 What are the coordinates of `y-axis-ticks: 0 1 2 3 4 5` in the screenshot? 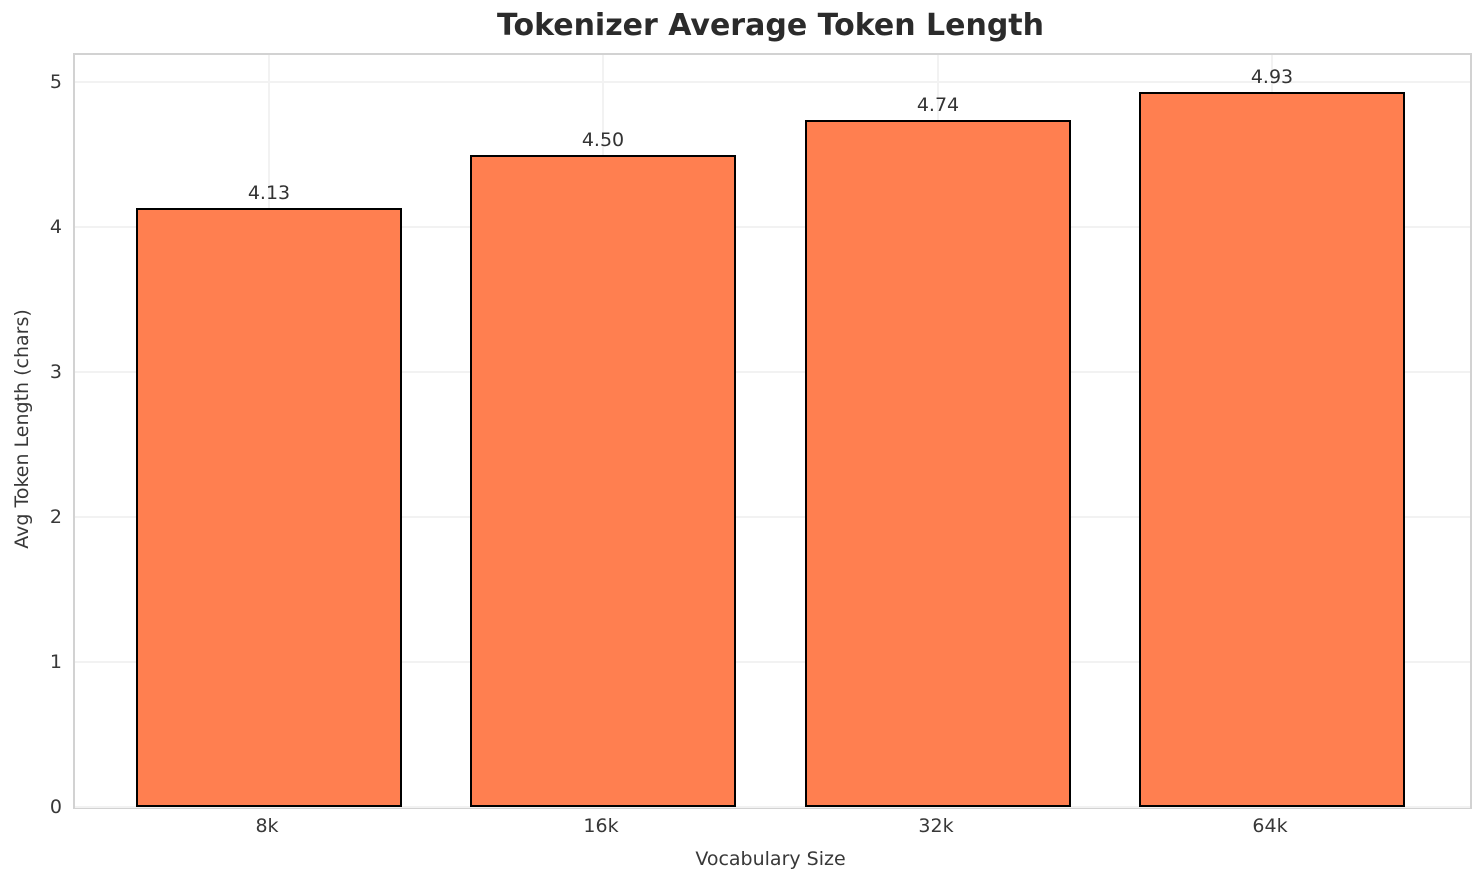 It's located at (31, 435).